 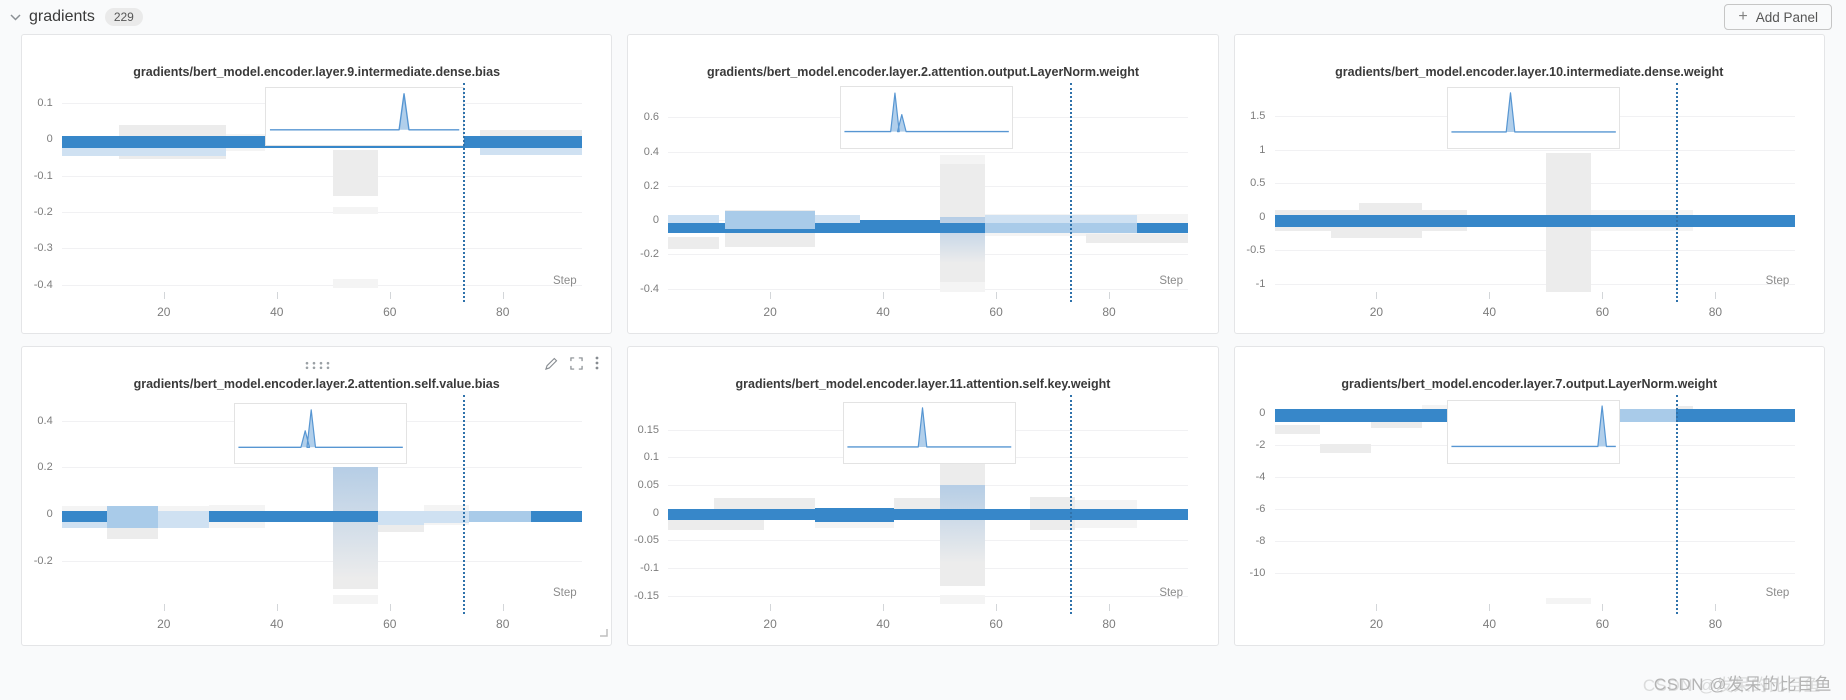 I want to click on y-tick-label: -8, so click(x=1260, y=541).